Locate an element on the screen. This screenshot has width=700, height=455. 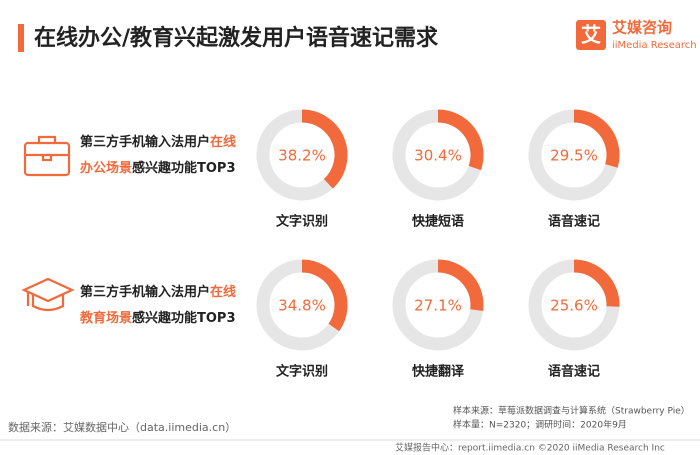
category-label: 快捷短语 is located at coordinates (438, 222).